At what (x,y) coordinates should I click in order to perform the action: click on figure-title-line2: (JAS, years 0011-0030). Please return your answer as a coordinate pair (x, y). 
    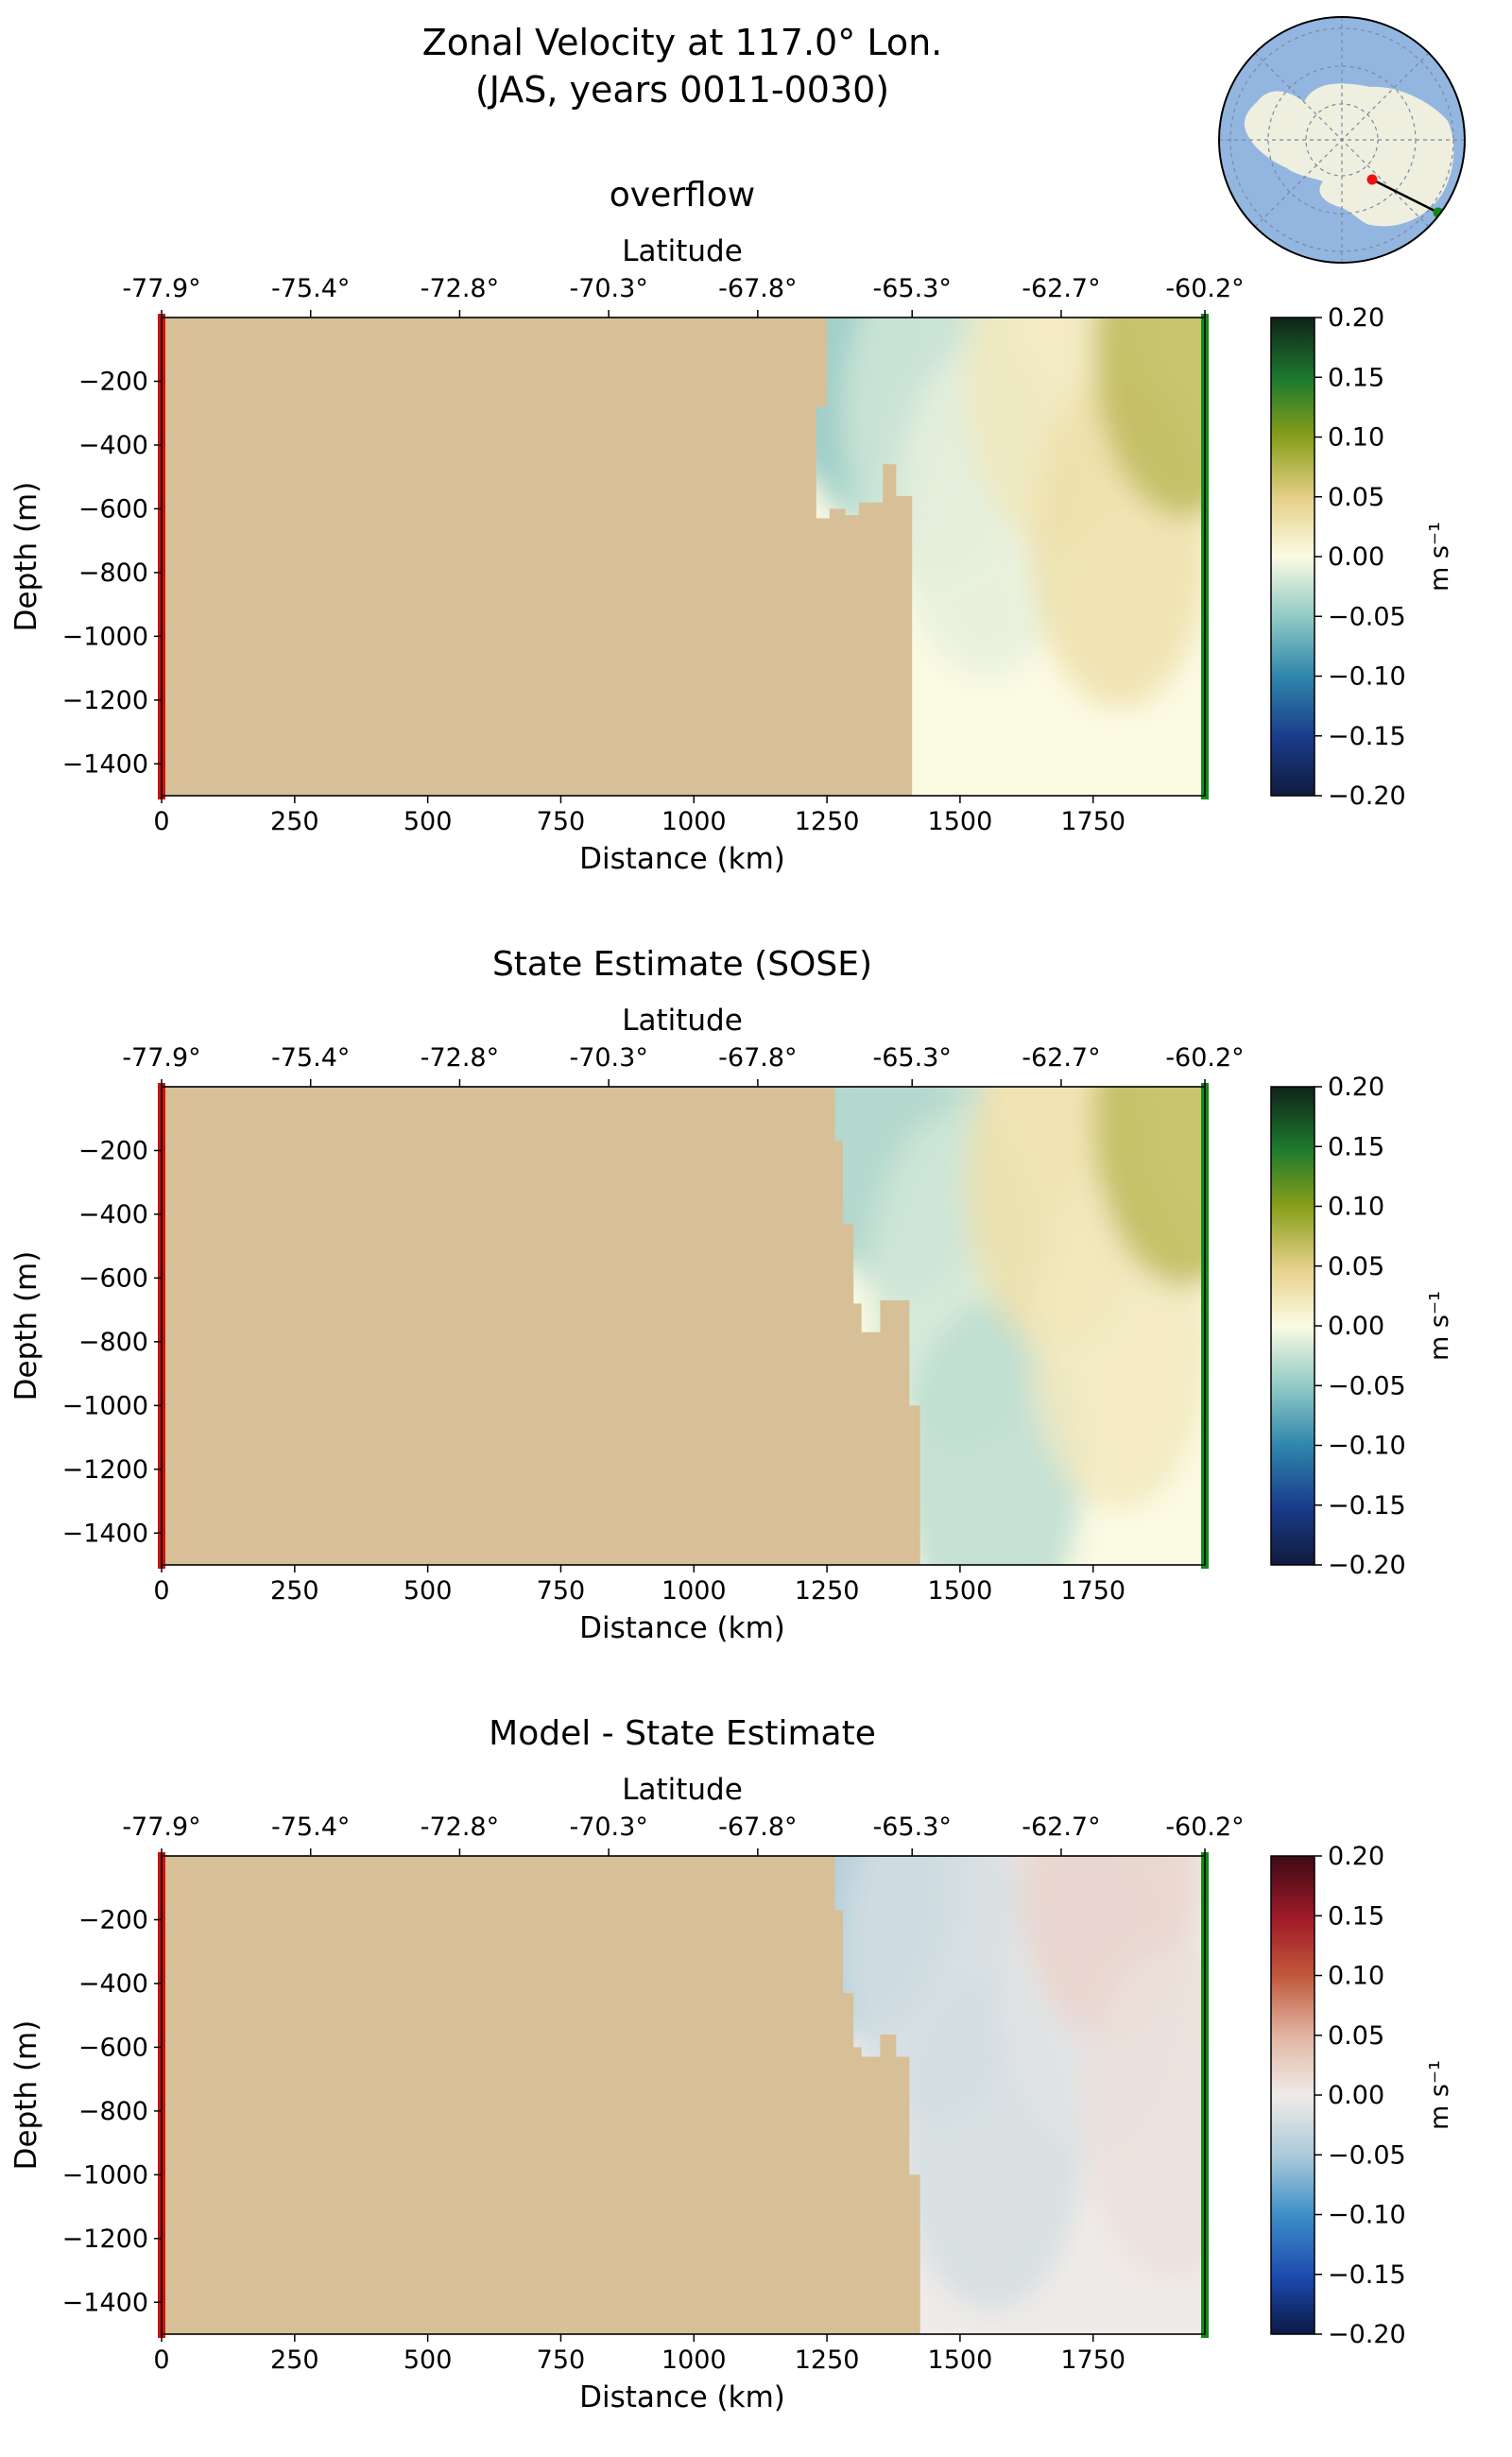
    Looking at the image, I should click on (682, 90).